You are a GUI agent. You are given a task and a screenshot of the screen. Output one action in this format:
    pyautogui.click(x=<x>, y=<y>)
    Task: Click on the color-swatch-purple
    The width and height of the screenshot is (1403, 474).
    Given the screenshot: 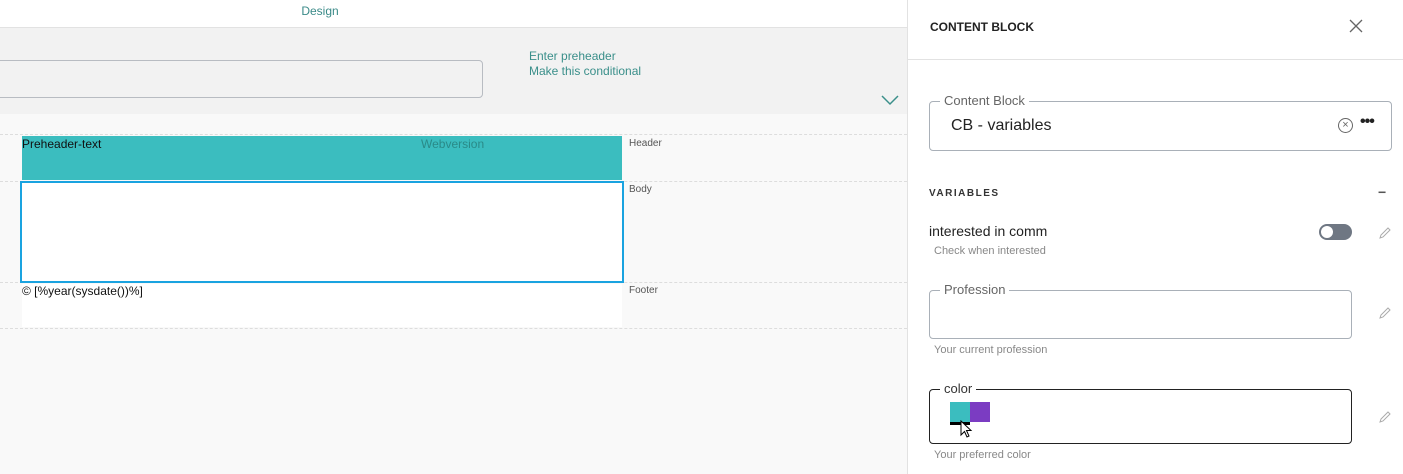 What is the action you would take?
    pyautogui.click(x=980, y=412)
    